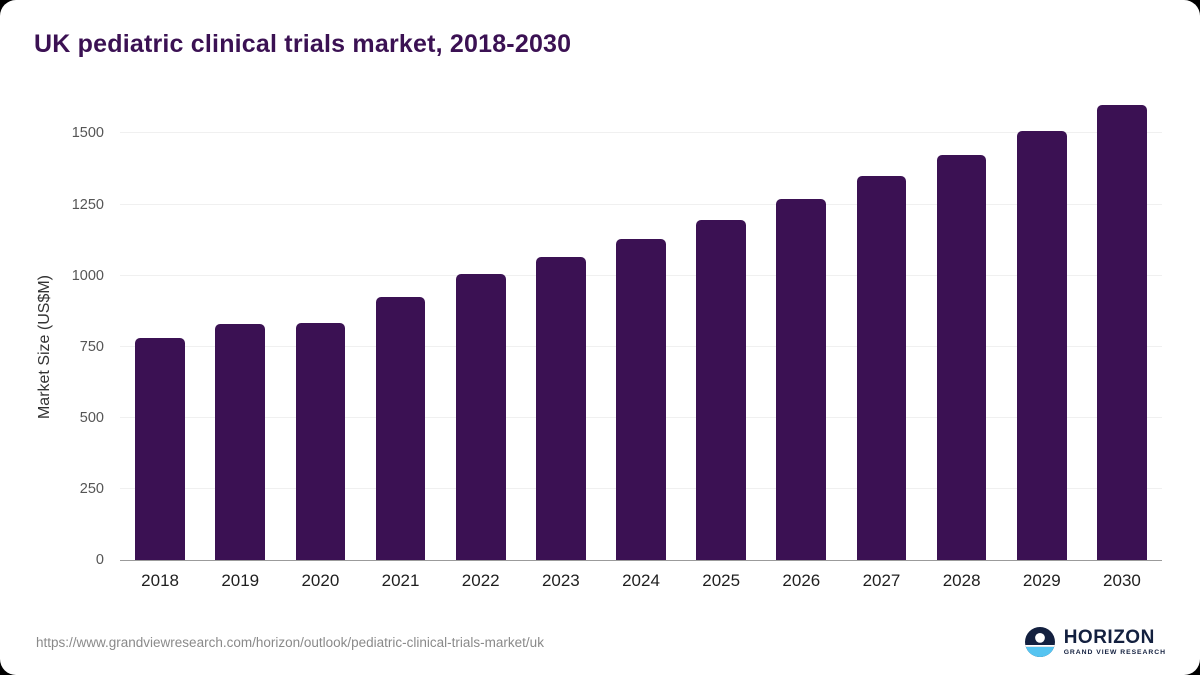 The image size is (1200, 675). Describe the element at coordinates (561, 408) in the screenshot. I see `bar-2023` at that location.